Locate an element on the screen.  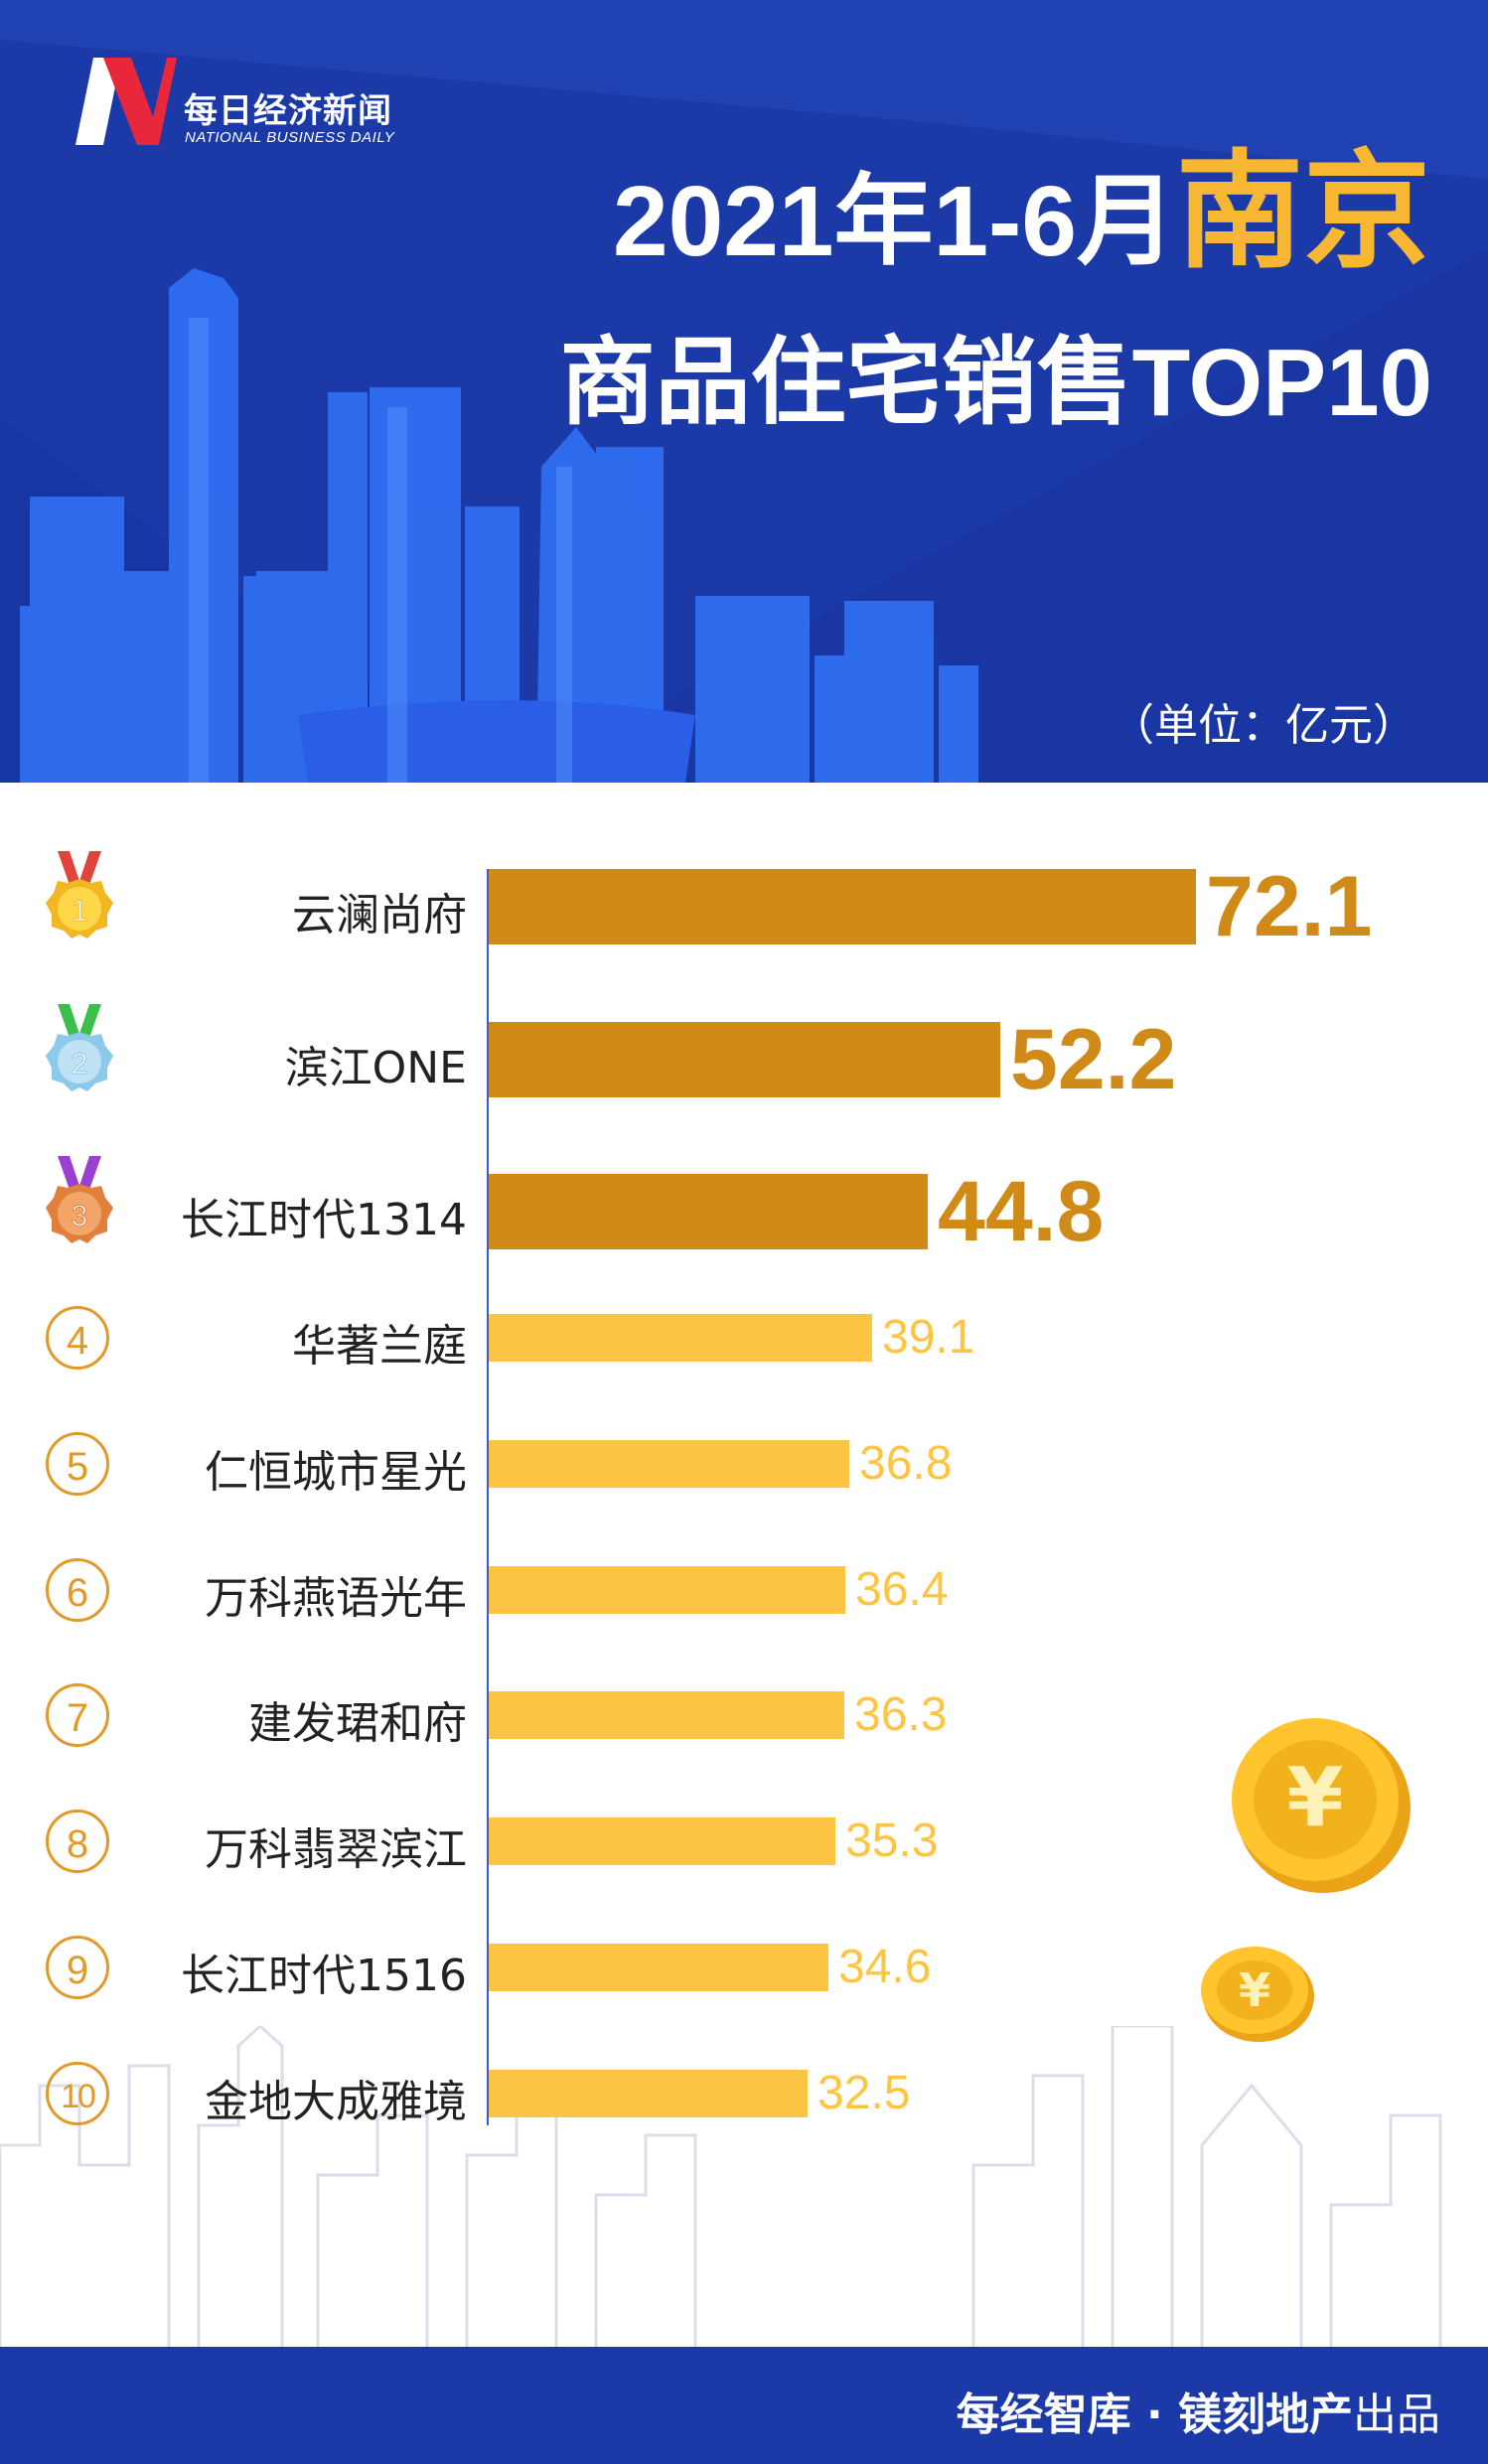
svg-text: 2 is located at coordinates (80, 1064).